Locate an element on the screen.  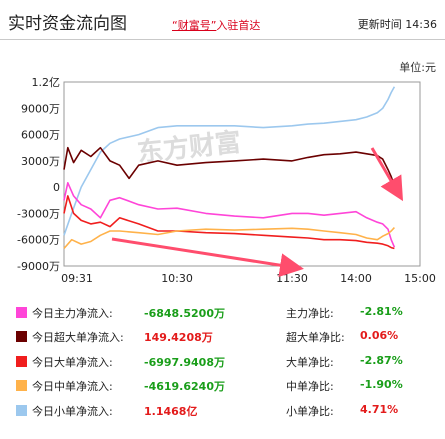
ratio-label-small: 小单净比: is located at coordinates (310, 411).